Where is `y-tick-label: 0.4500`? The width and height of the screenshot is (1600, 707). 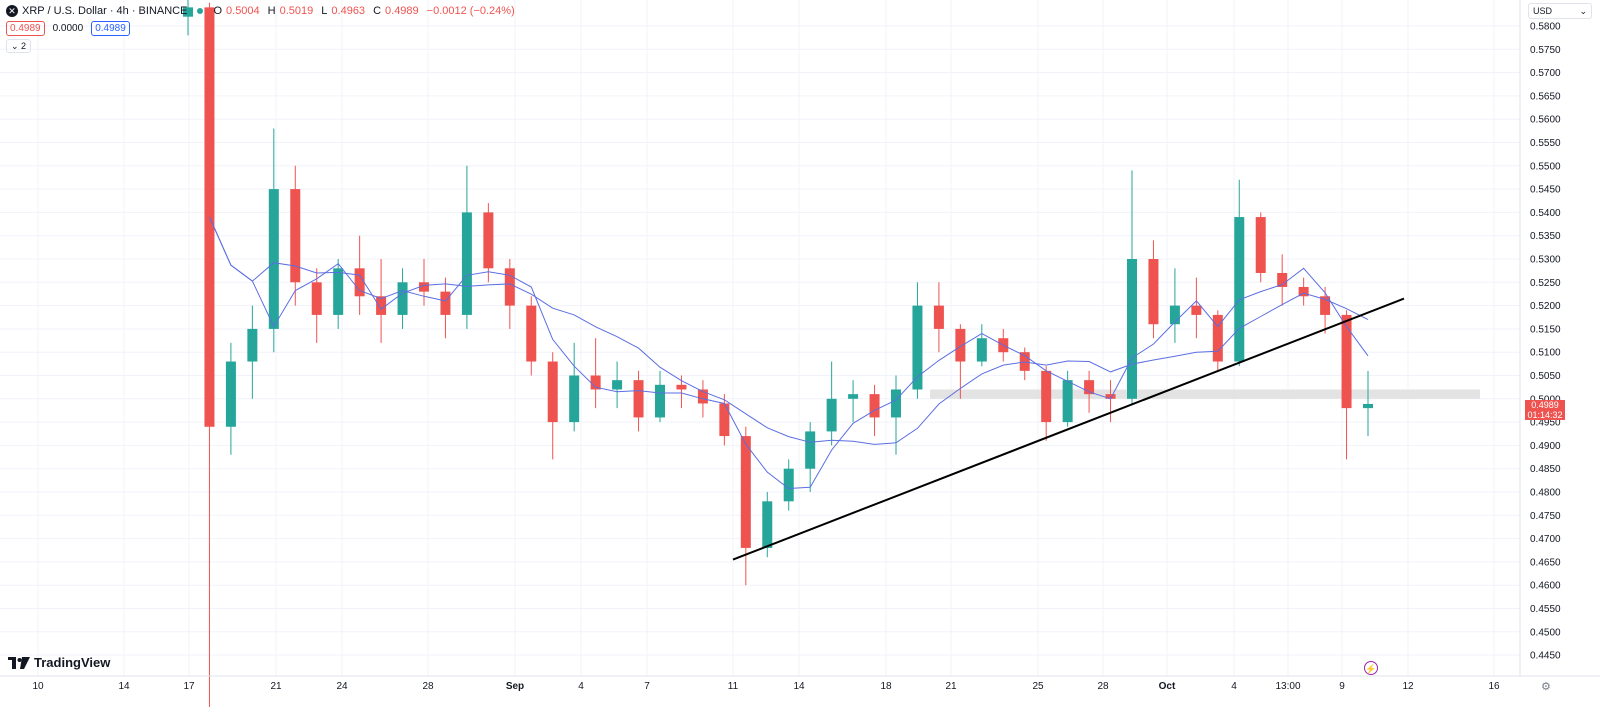 y-tick-label: 0.4500 is located at coordinates (1545, 632).